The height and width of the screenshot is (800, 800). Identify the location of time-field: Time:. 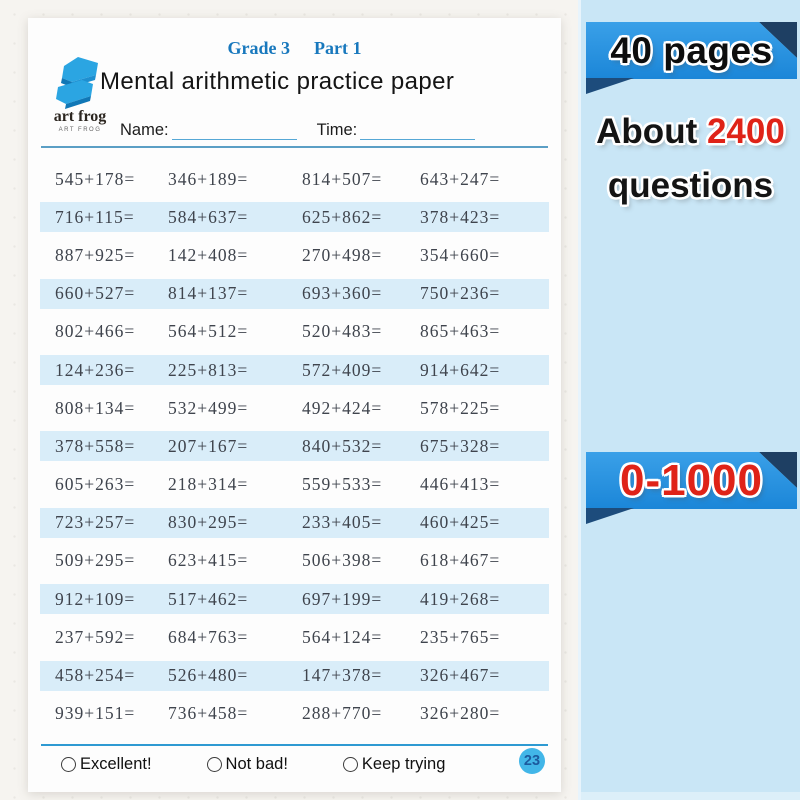
(396, 130).